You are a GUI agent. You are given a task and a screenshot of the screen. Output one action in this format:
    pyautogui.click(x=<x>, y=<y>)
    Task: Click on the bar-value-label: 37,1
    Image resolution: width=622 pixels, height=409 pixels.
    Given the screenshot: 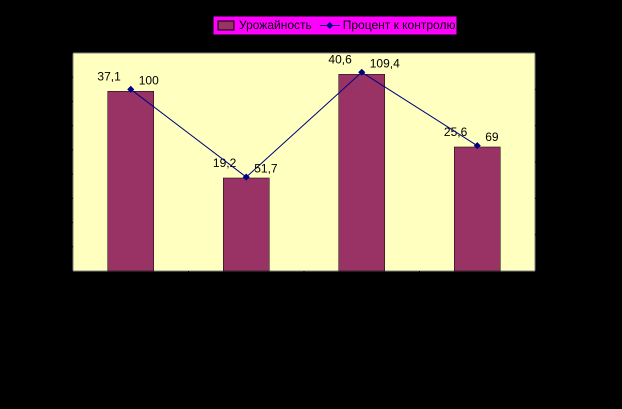 What is the action you would take?
    pyautogui.click(x=109, y=76)
    